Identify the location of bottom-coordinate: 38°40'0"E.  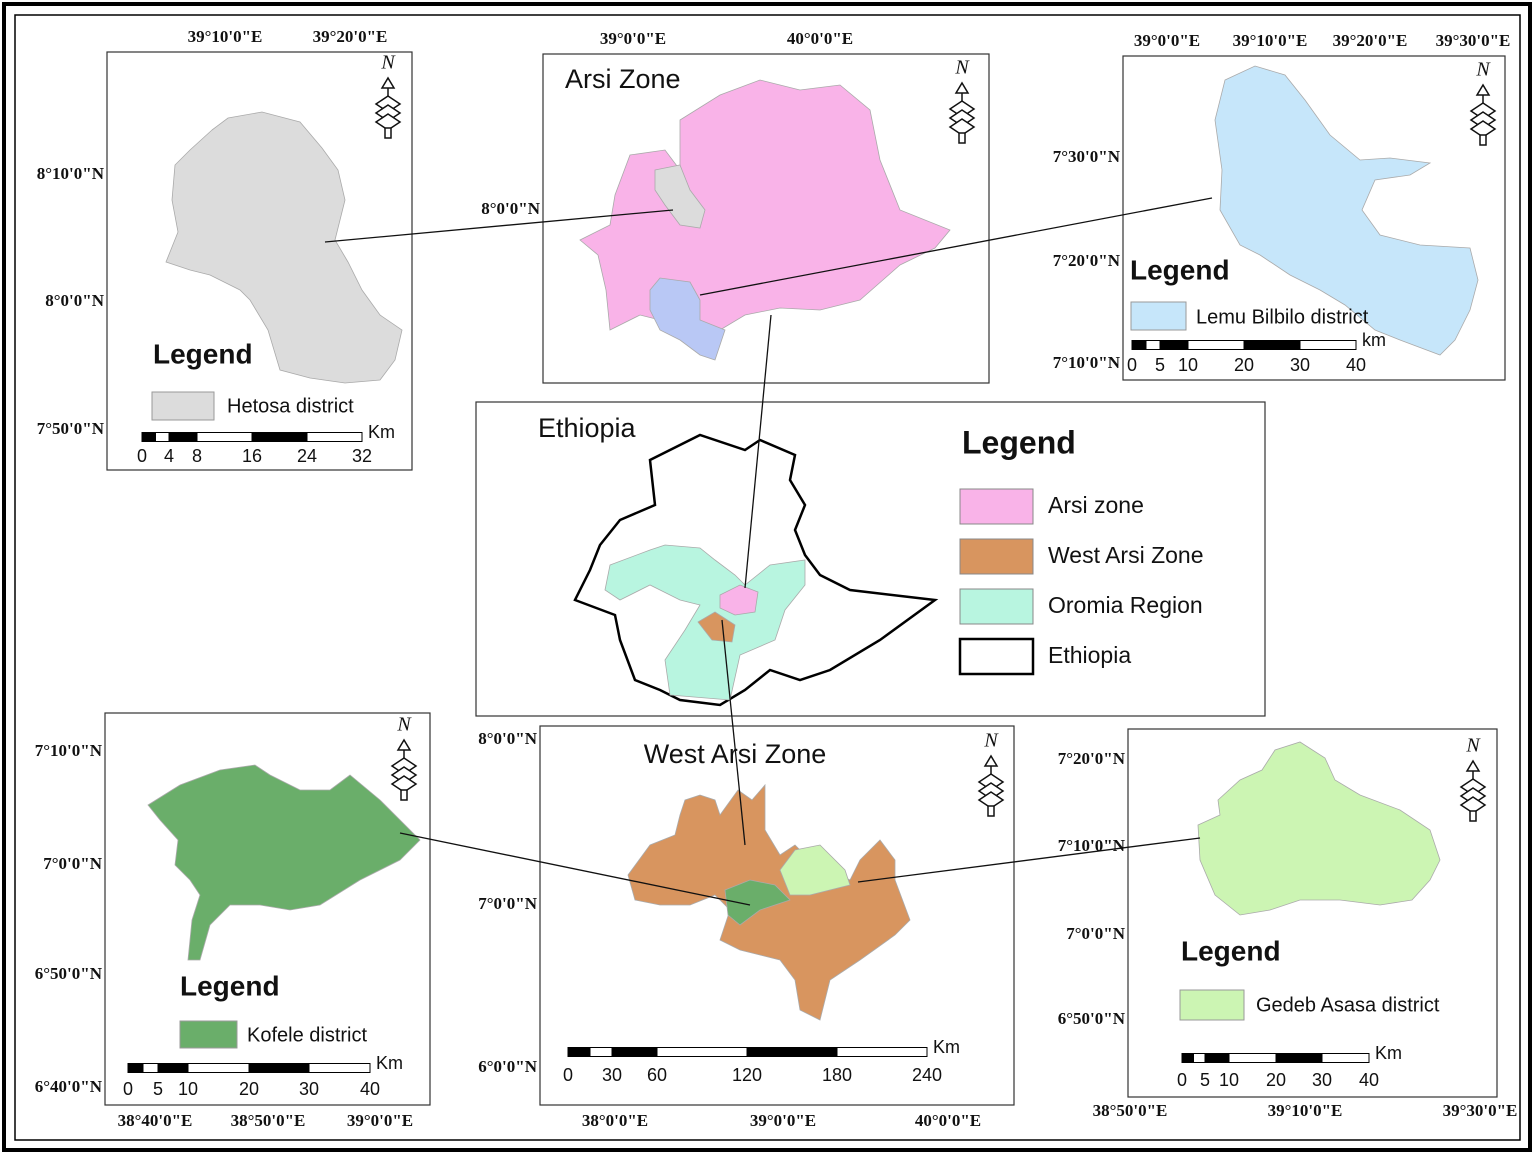
(155, 1120).